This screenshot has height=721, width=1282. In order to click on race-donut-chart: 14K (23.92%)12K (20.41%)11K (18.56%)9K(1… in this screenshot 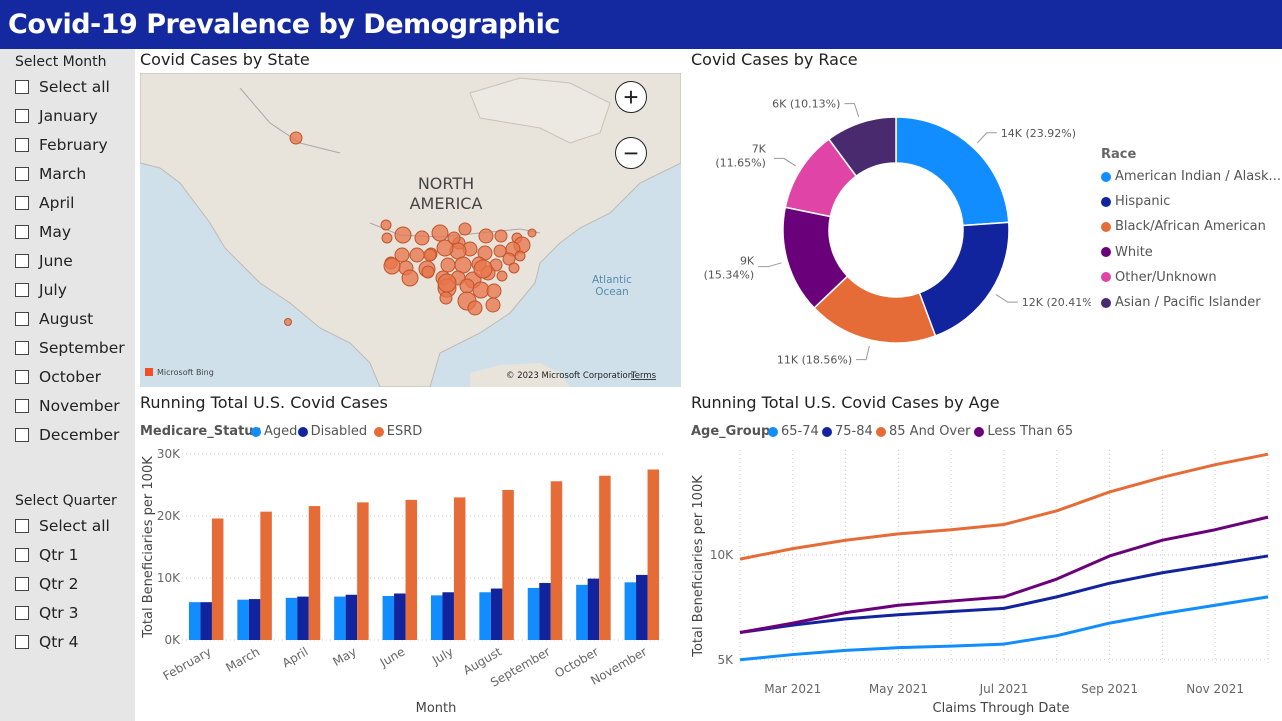, I will do `click(891, 222)`.